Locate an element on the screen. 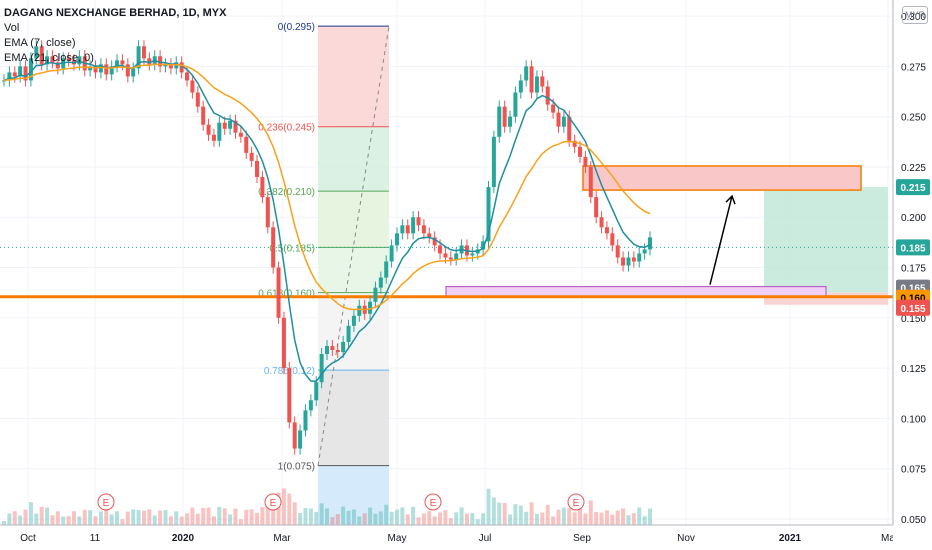  price-tag-label: 0.165 is located at coordinates (912, 289).